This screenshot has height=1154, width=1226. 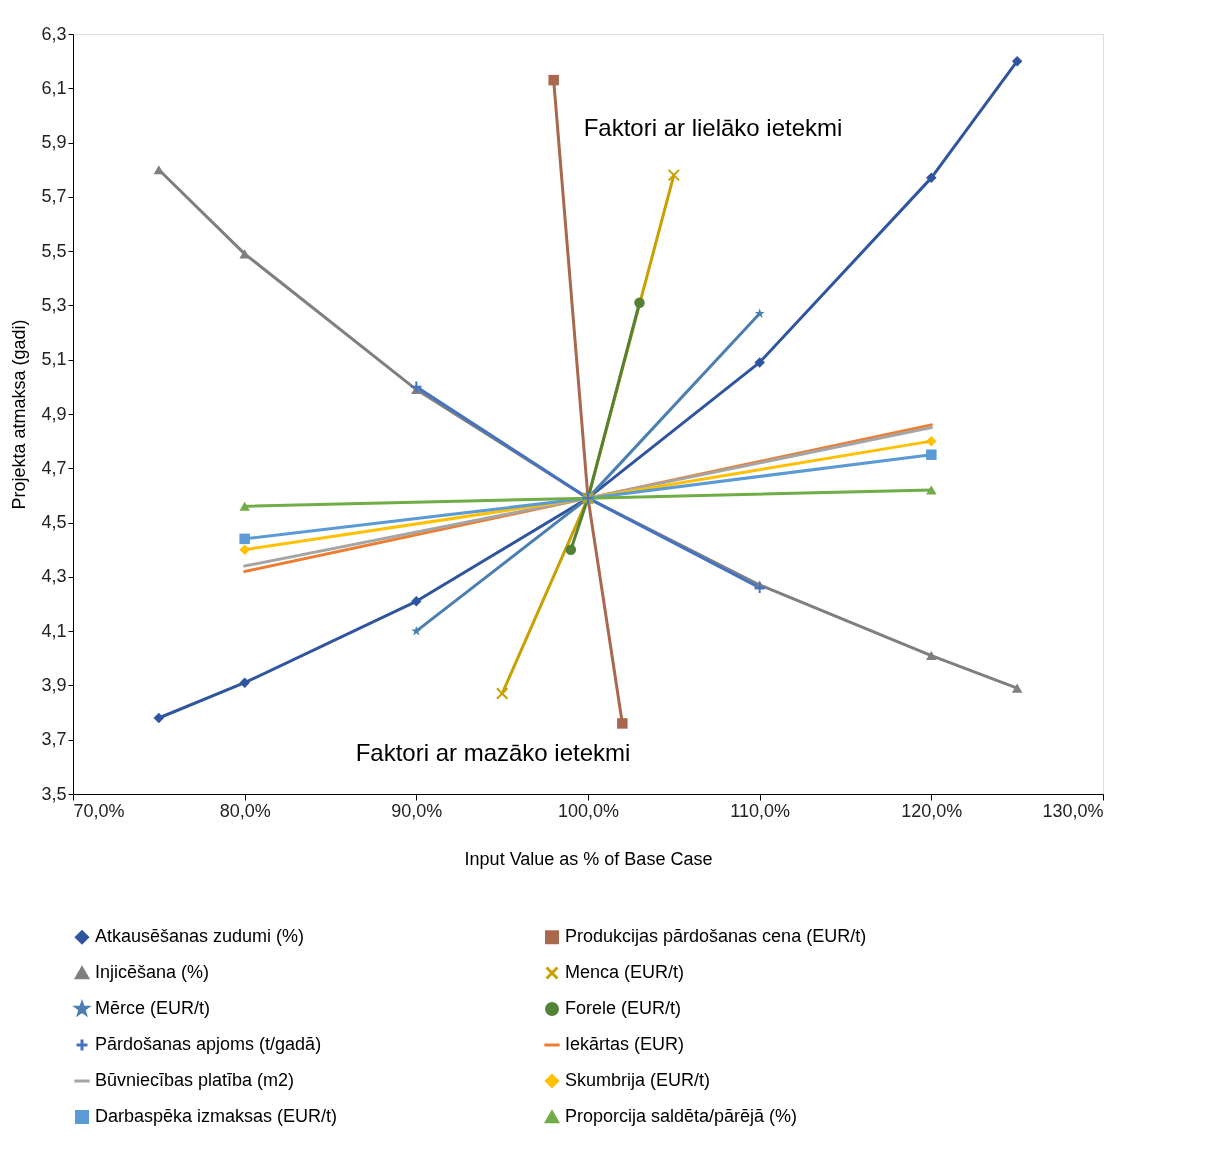 What do you see at coordinates (588, 858) in the screenshot?
I see `x-axis-title: Input Value as % of Base Case` at bounding box center [588, 858].